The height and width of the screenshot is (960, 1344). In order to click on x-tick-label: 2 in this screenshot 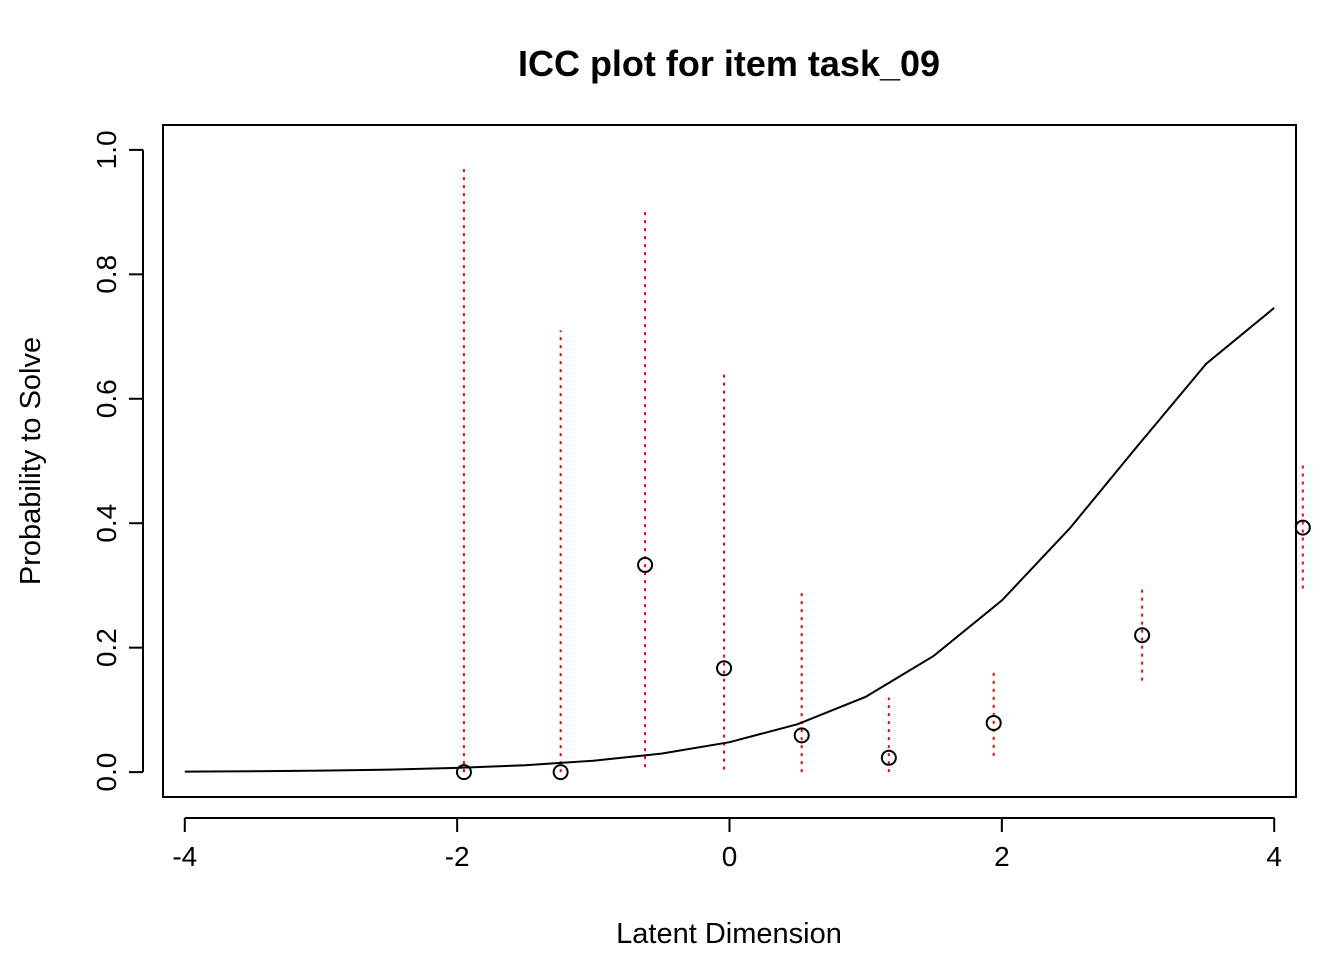, I will do `click(1002, 856)`.